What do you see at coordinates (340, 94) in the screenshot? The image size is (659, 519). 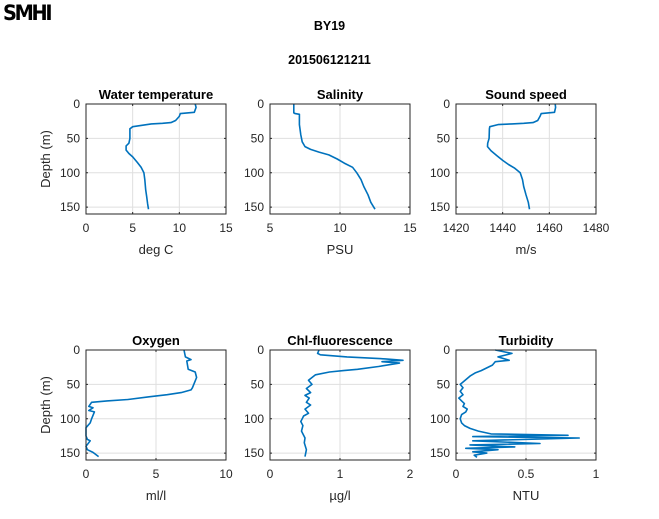 I see `subplot-title: Salinity` at bounding box center [340, 94].